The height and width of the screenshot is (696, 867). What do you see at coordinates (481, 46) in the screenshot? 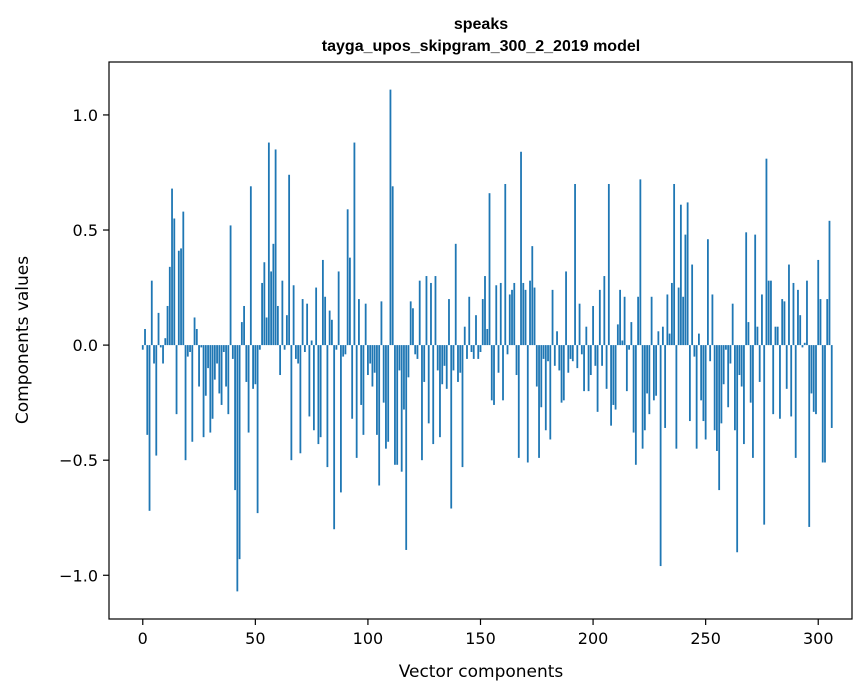
I see `chart-subtitle: tayga_upos_skipgram_300_2_2019 model` at bounding box center [481, 46].